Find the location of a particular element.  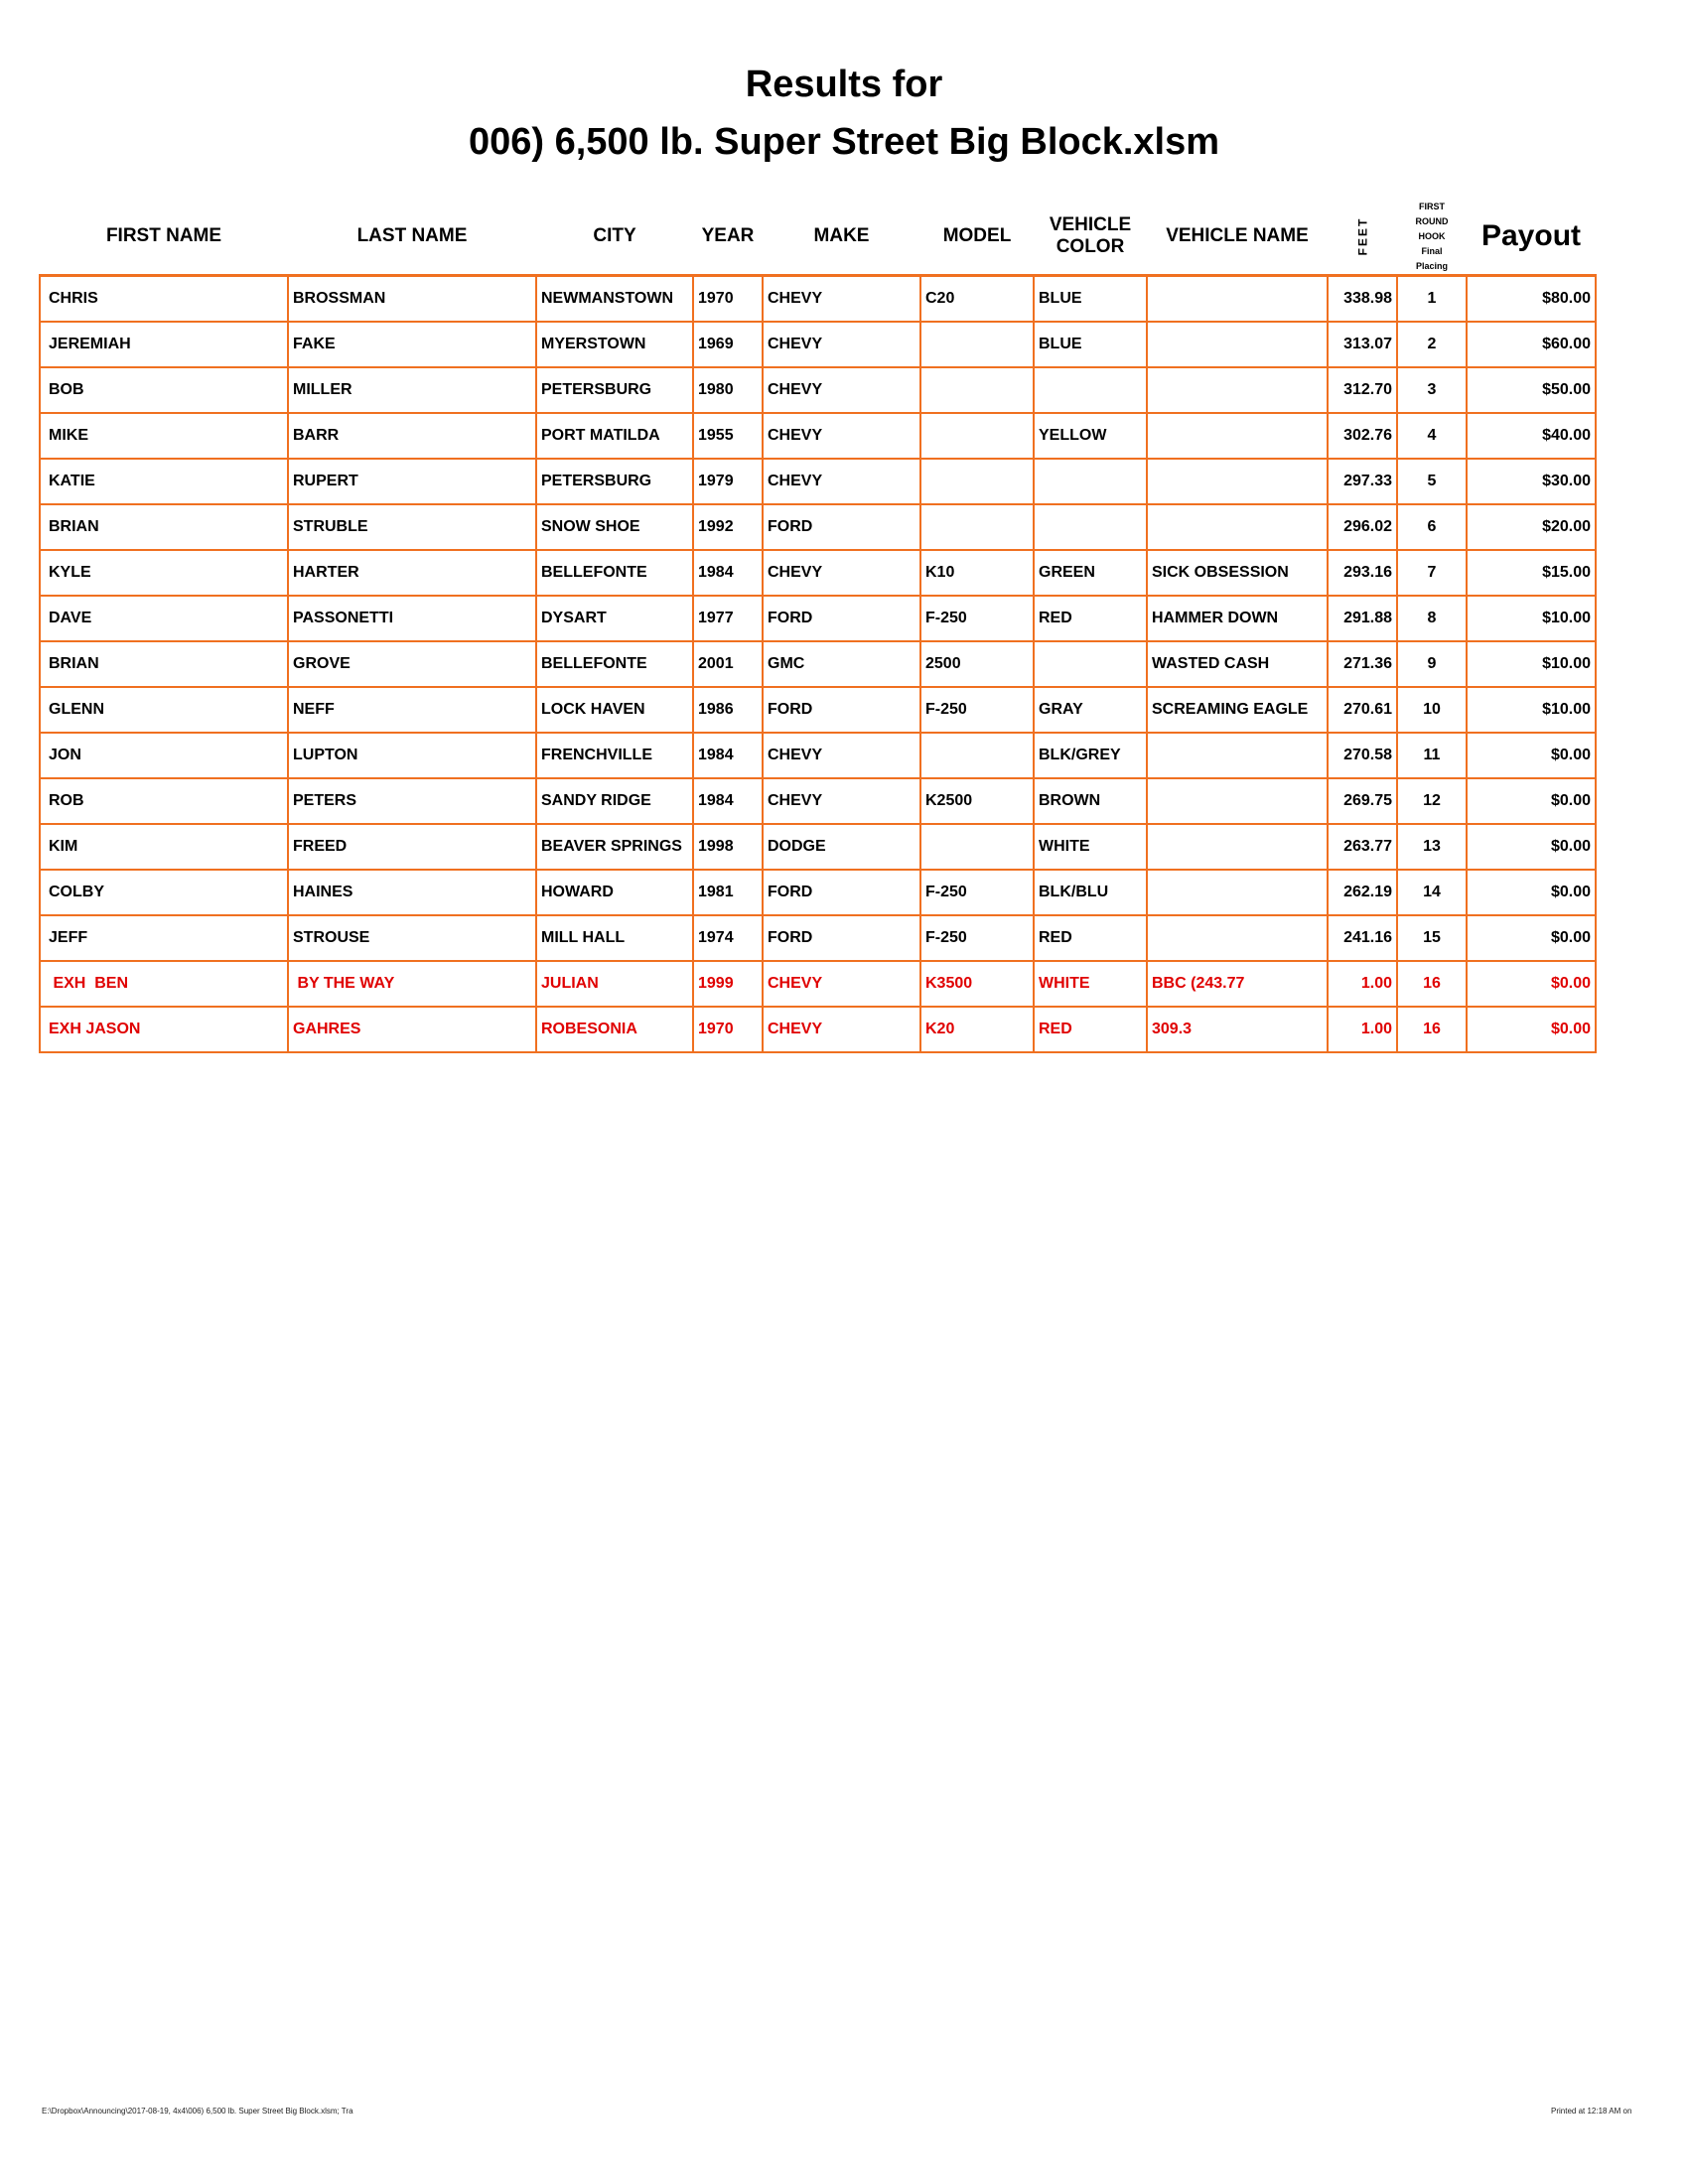

placing-line: HOOK is located at coordinates (1432, 235).